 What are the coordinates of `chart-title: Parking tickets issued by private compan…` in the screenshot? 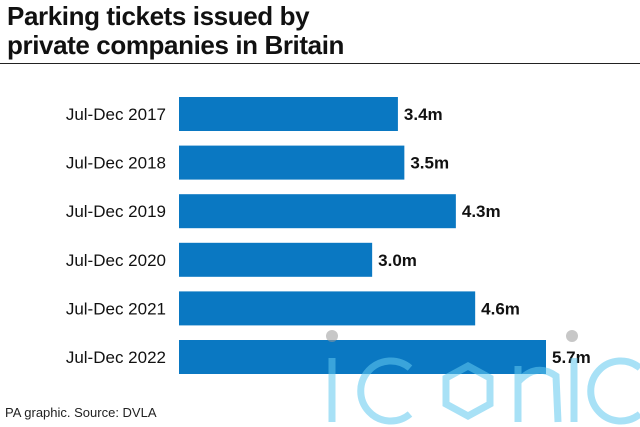 It's located at (307, 31).